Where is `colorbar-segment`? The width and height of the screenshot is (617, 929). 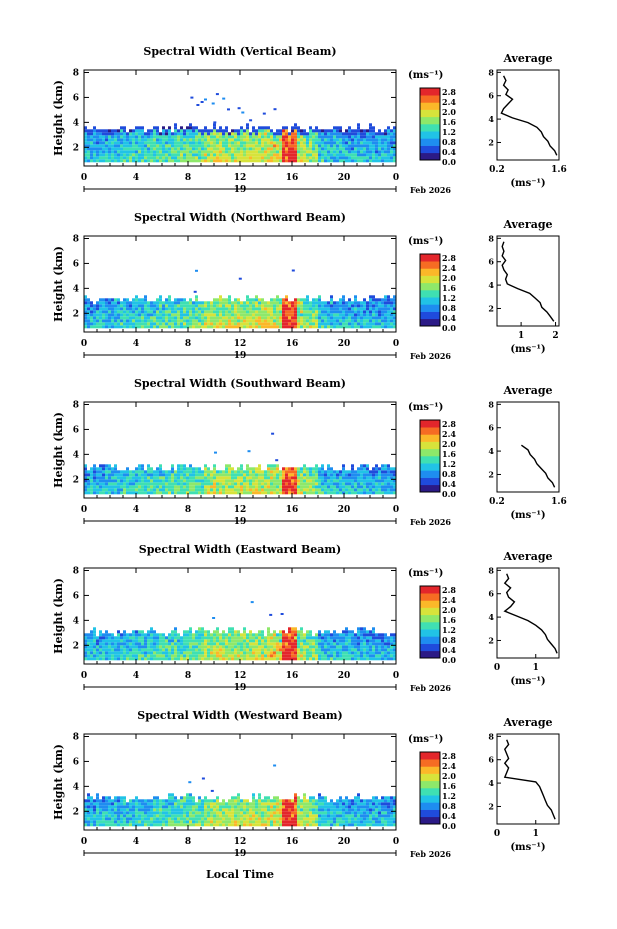 colorbar-segment is located at coordinates (430, 474).